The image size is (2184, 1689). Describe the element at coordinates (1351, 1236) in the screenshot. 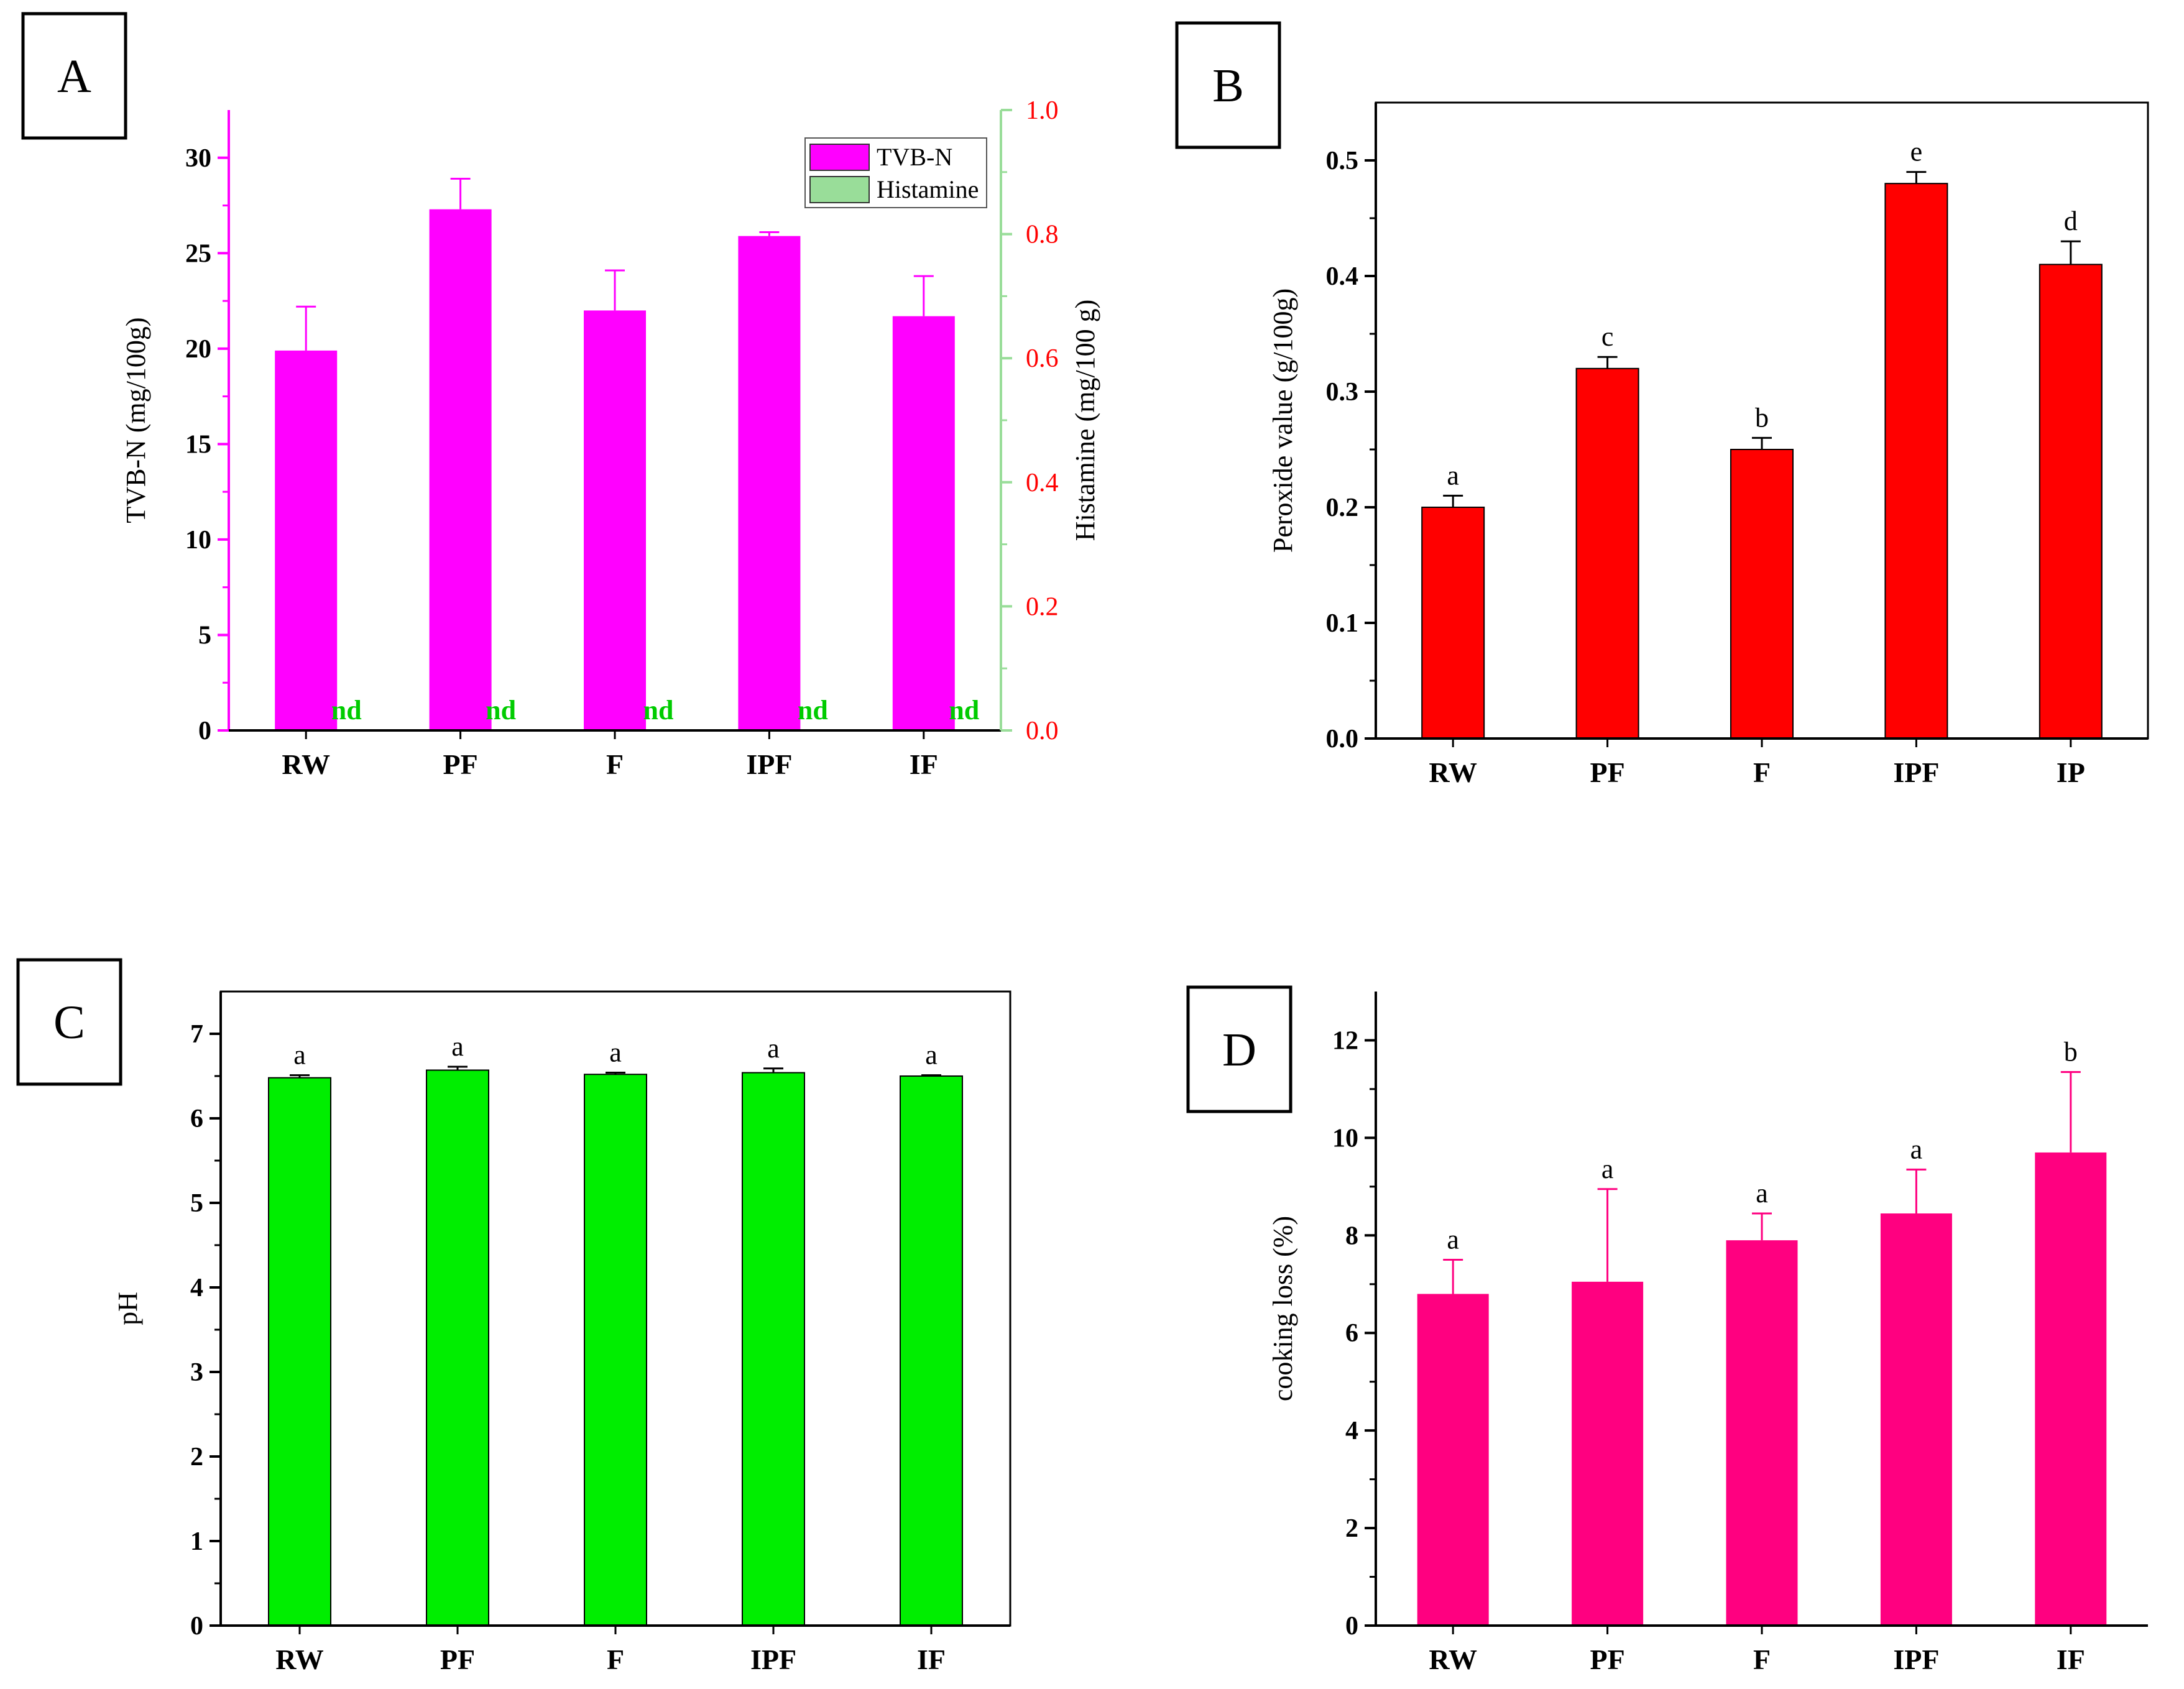

I see `y-tick-label: 8` at that location.